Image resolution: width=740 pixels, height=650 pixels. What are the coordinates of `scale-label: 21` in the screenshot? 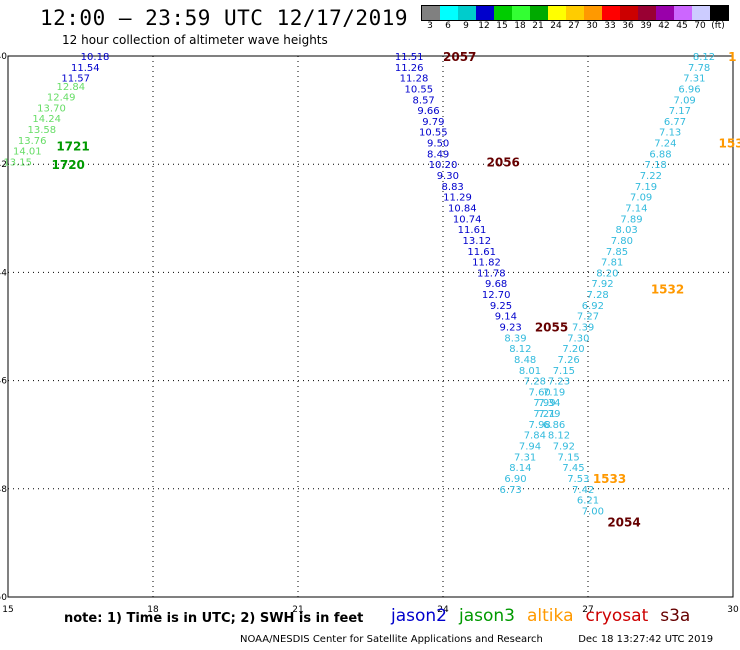 It's located at (538, 26).